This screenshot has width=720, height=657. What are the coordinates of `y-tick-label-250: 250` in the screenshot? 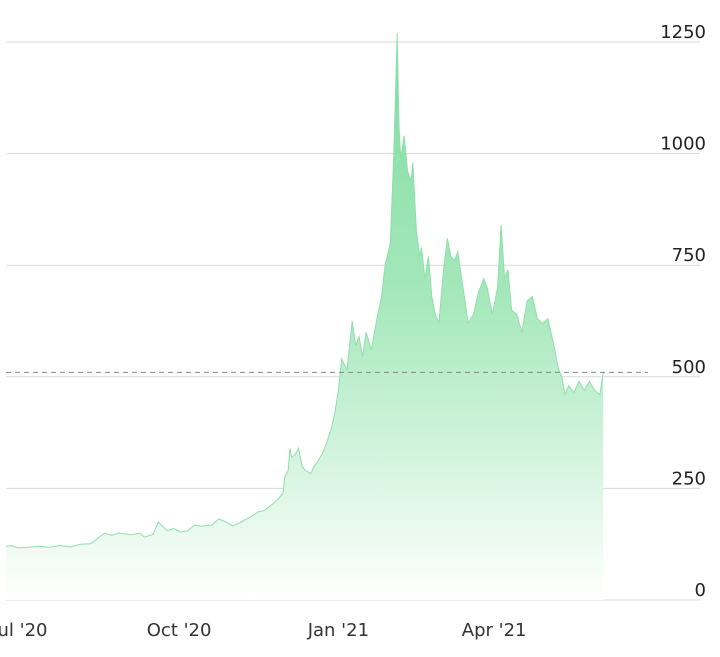 It's located at (689, 478).